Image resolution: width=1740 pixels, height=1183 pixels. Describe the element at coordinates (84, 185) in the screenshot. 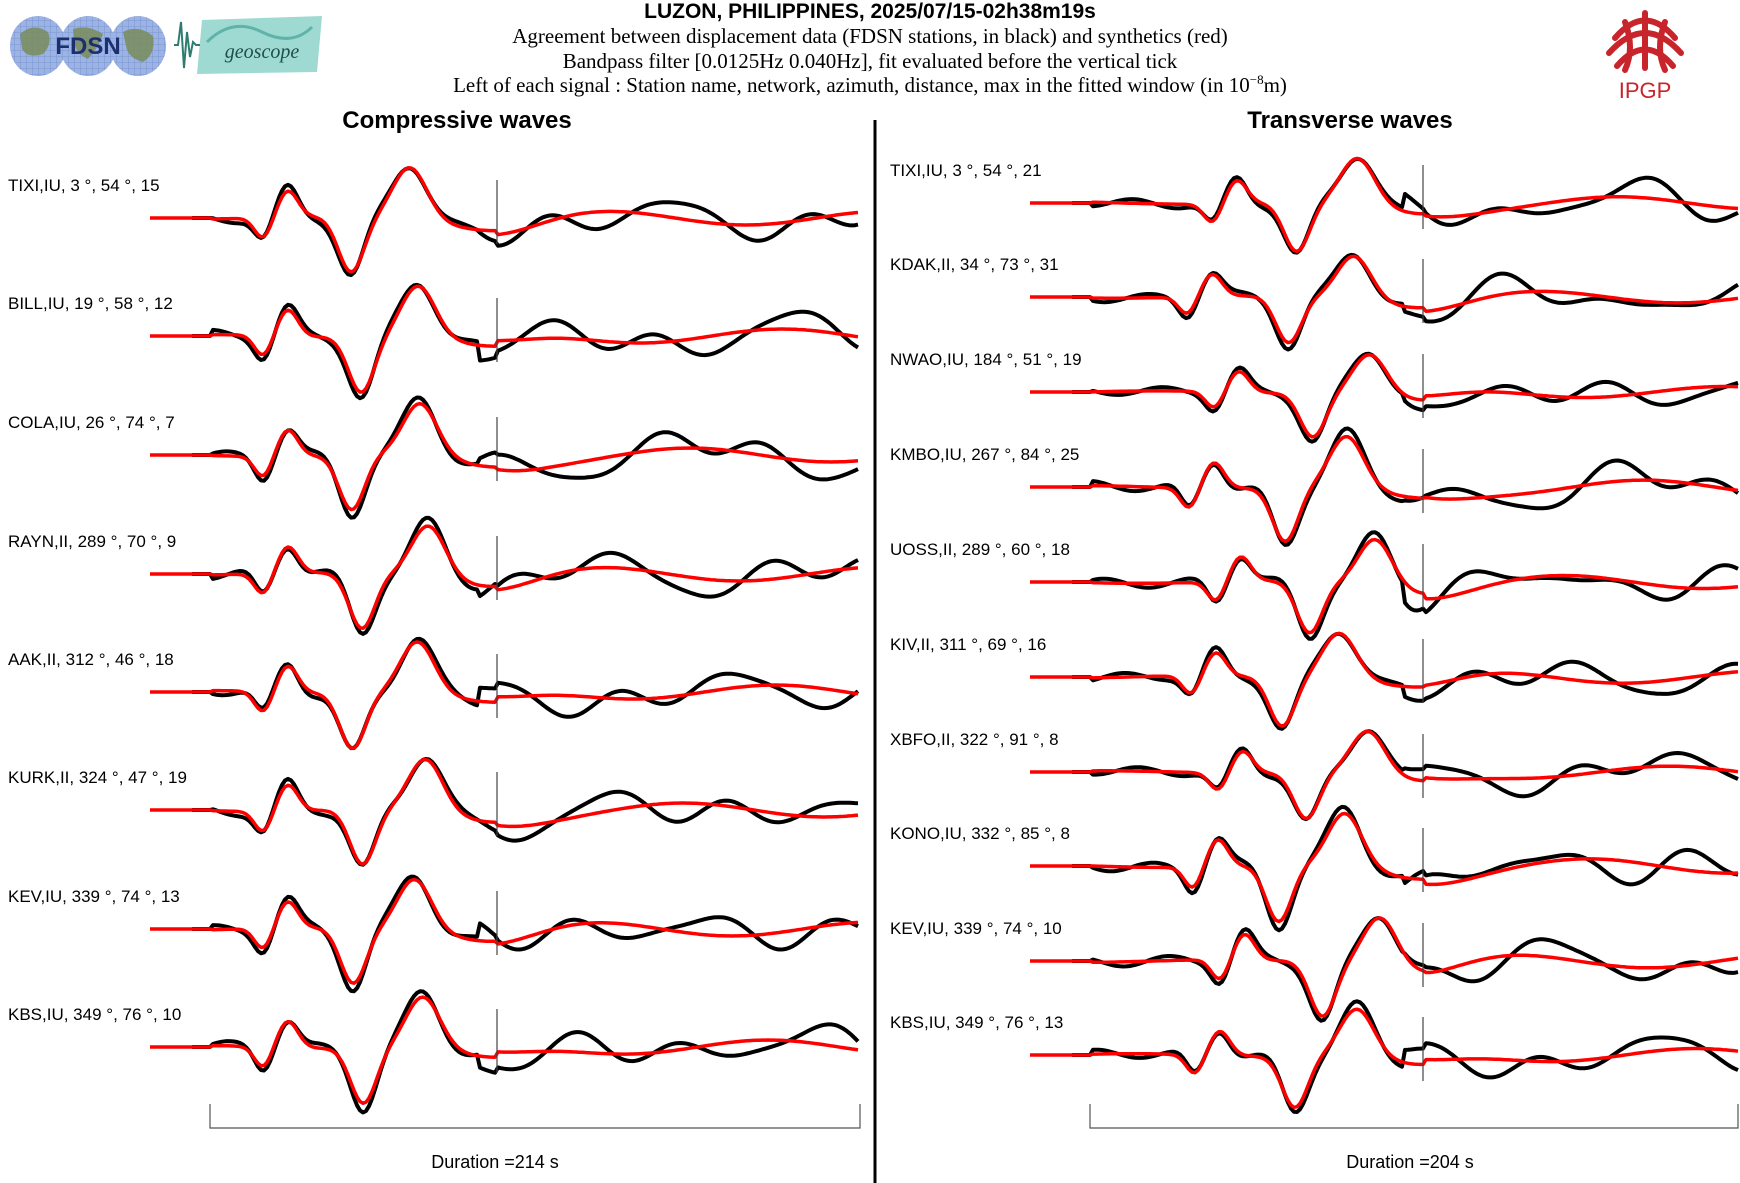

I see `trace-label: TIXI,IU, 3 °, 54 °, 15` at that location.